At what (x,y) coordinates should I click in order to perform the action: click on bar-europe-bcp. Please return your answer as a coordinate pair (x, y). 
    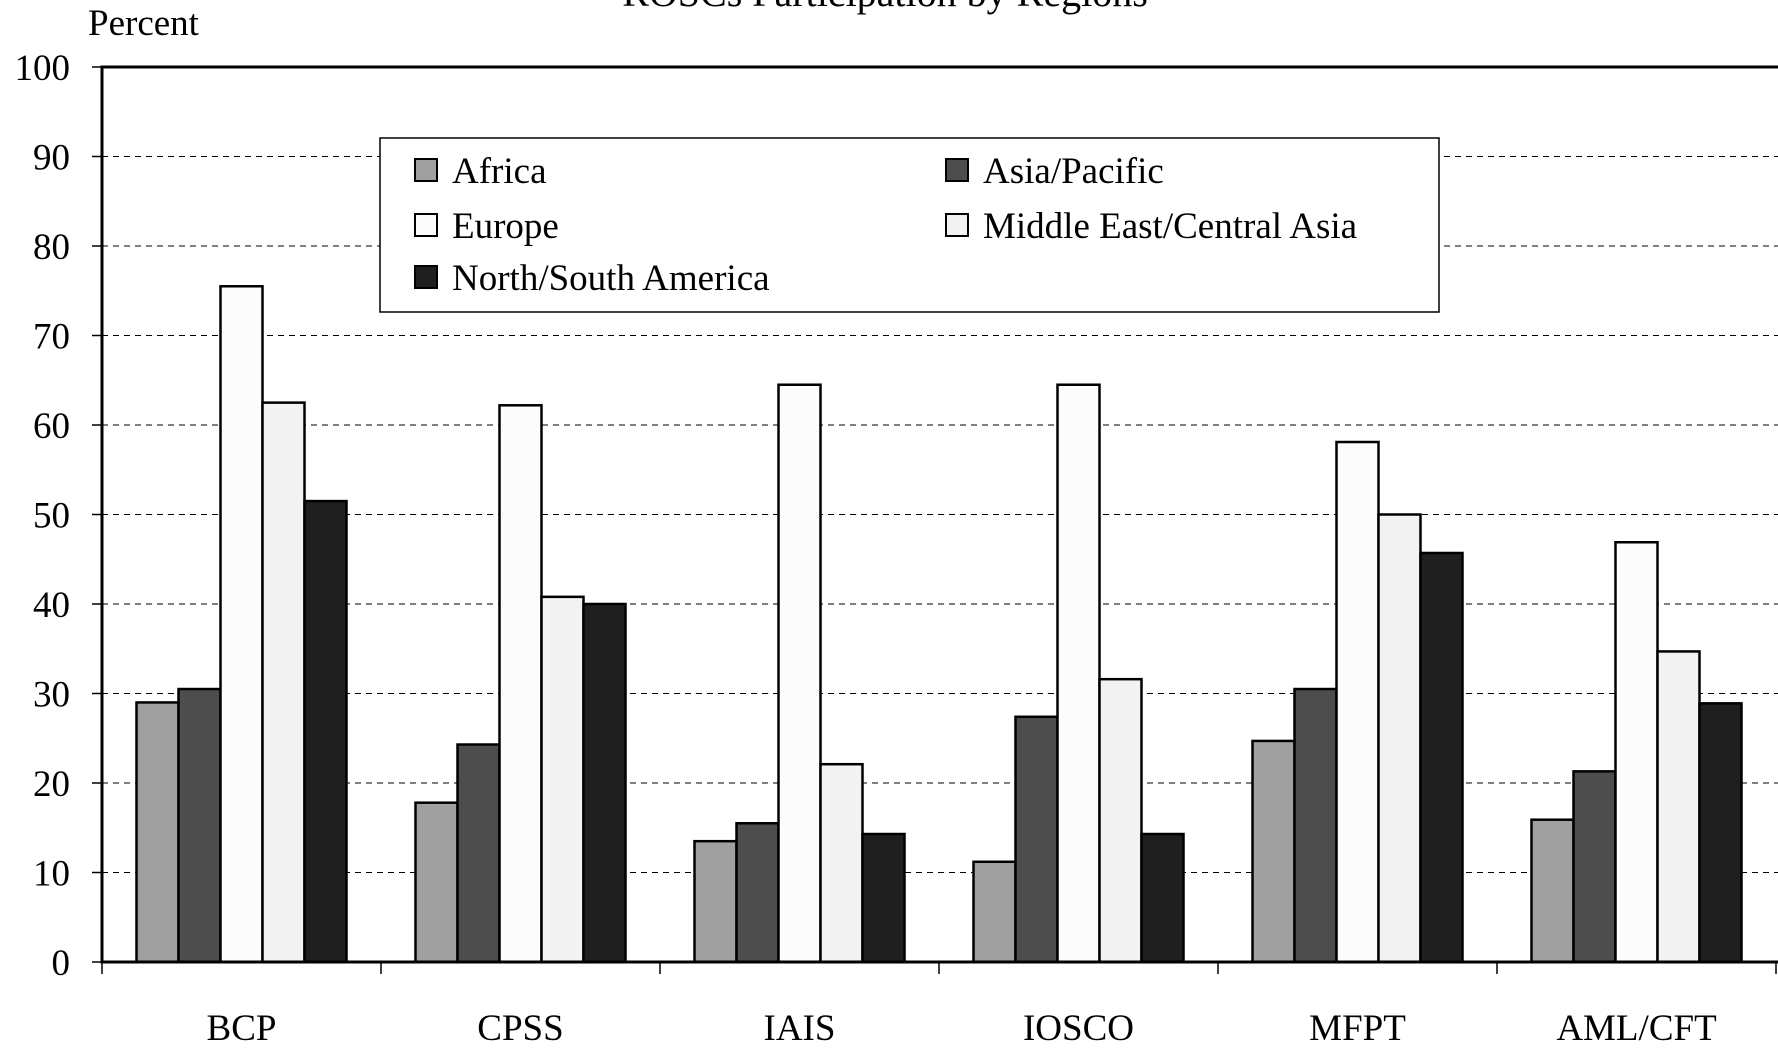
    Looking at the image, I should click on (241, 624).